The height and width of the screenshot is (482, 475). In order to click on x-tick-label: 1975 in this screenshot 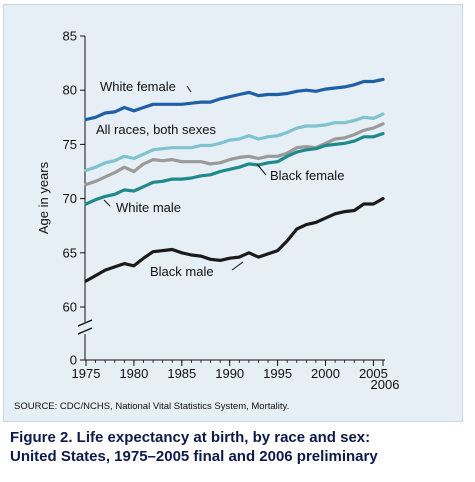, I will do `click(86, 373)`.